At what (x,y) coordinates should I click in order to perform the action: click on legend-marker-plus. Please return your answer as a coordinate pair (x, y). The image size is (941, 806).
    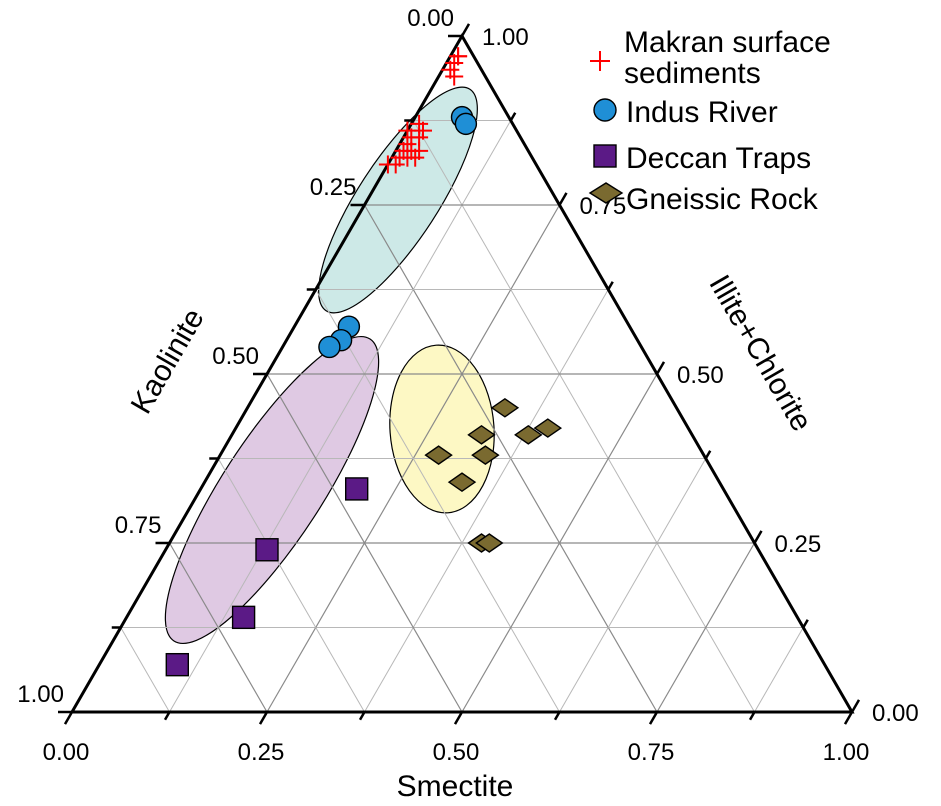
    Looking at the image, I should click on (600, 61).